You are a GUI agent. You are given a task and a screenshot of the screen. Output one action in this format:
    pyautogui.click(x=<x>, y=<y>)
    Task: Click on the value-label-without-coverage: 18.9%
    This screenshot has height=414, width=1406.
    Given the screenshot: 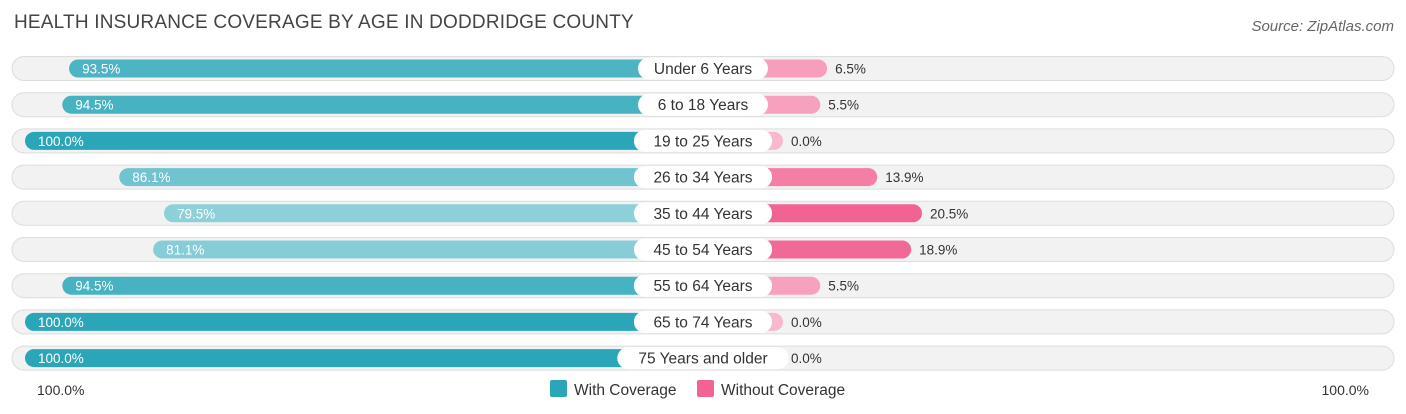 What is the action you would take?
    pyautogui.click(x=938, y=250)
    